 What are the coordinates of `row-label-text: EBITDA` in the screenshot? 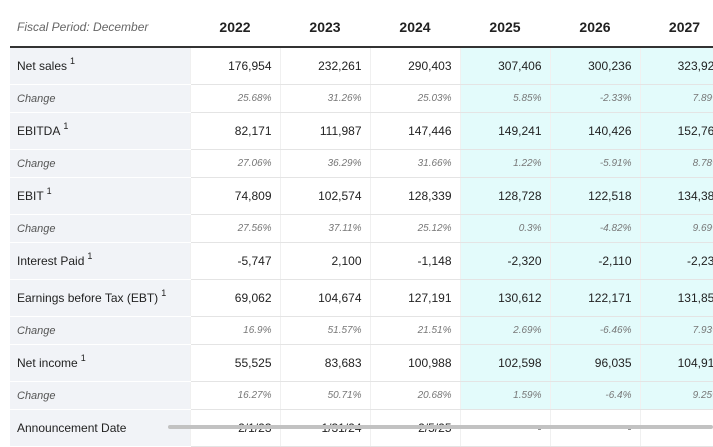 It's located at (39, 131).